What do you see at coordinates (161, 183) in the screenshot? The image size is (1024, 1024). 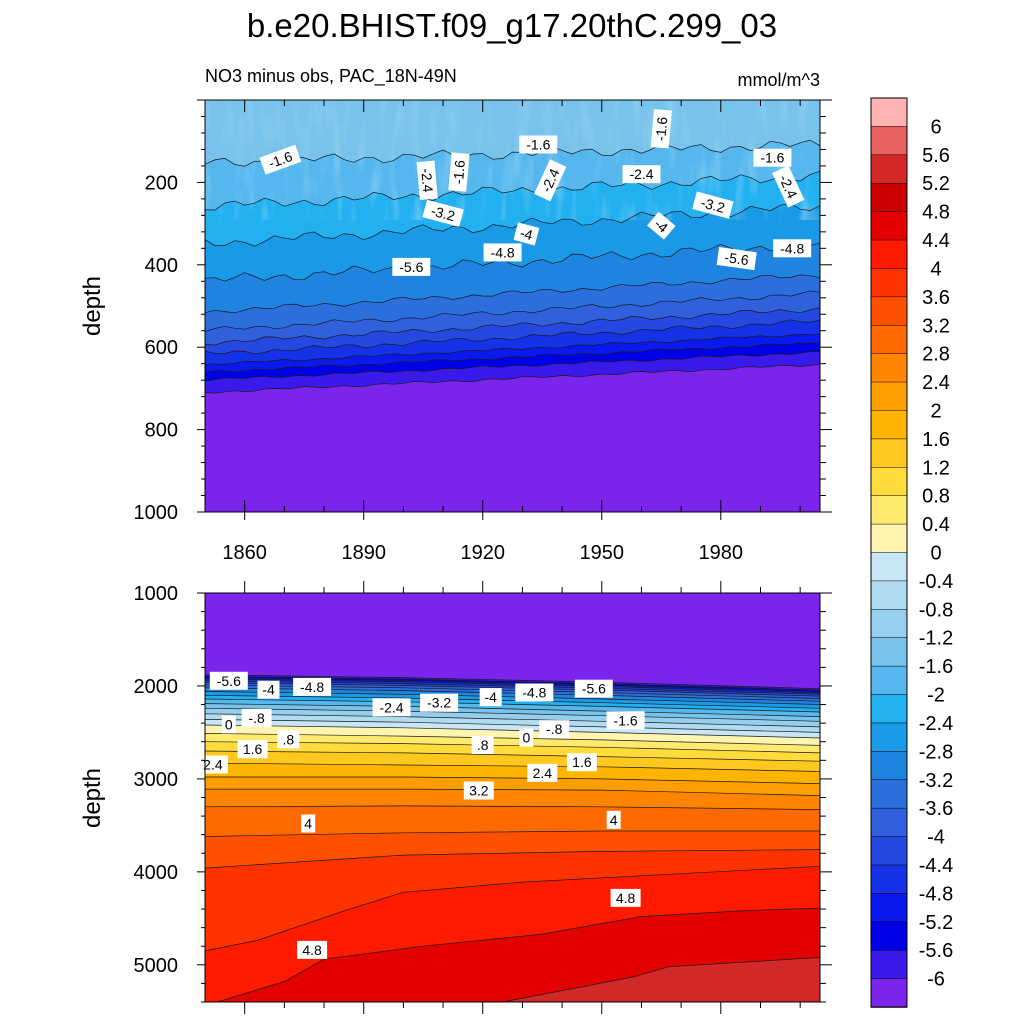 I see `y-tick-label: 200` at bounding box center [161, 183].